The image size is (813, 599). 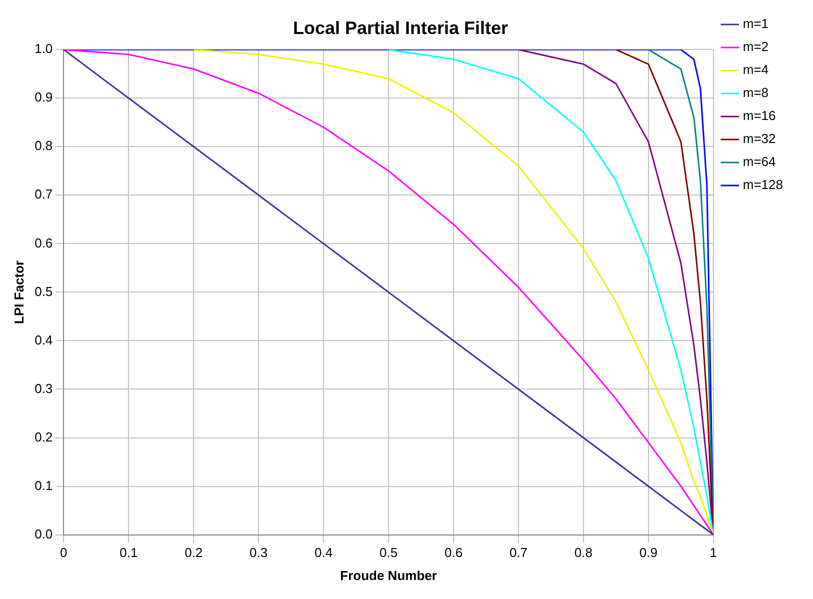 I want to click on y-axis-title: LPI Factor, so click(x=18, y=292).